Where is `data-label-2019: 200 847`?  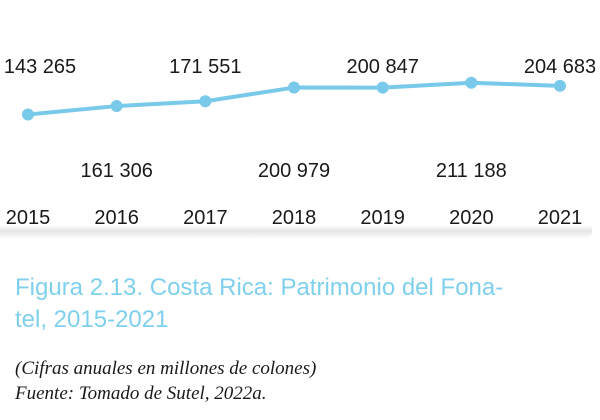
data-label-2019: 200 847 is located at coordinates (383, 67).